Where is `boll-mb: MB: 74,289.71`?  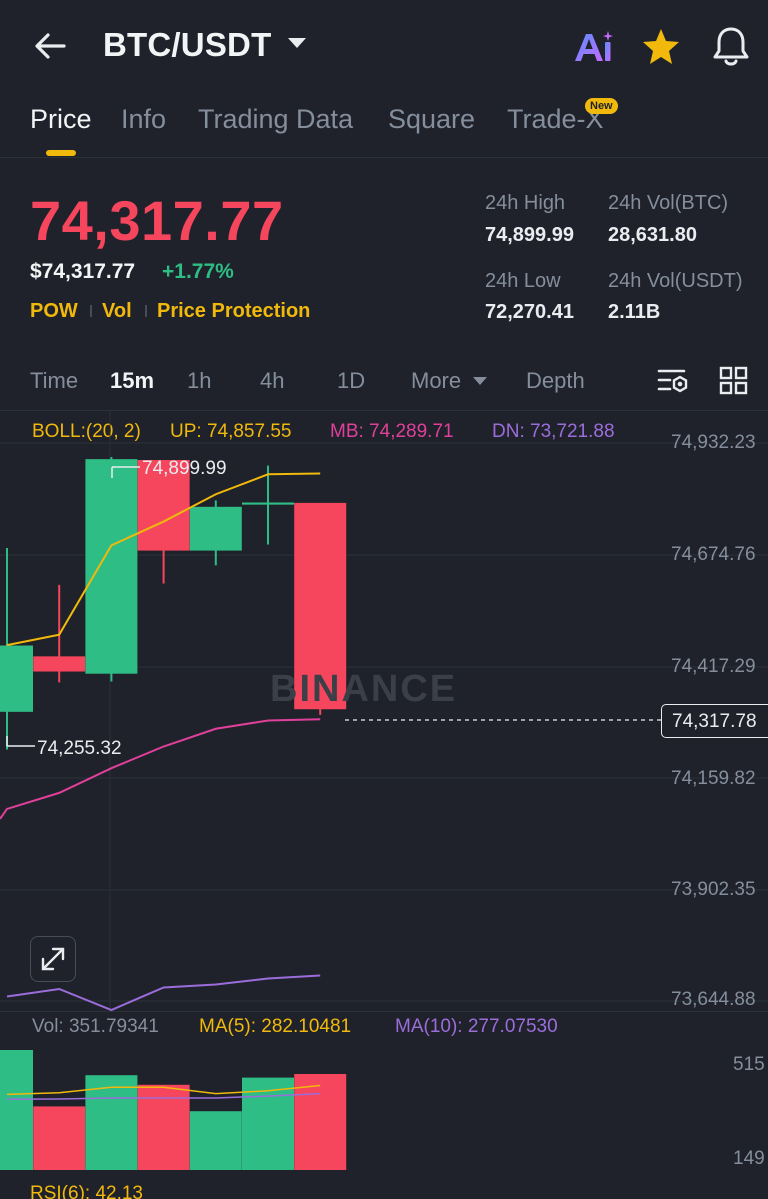 boll-mb: MB: 74,289.71 is located at coordinates (392, 431).